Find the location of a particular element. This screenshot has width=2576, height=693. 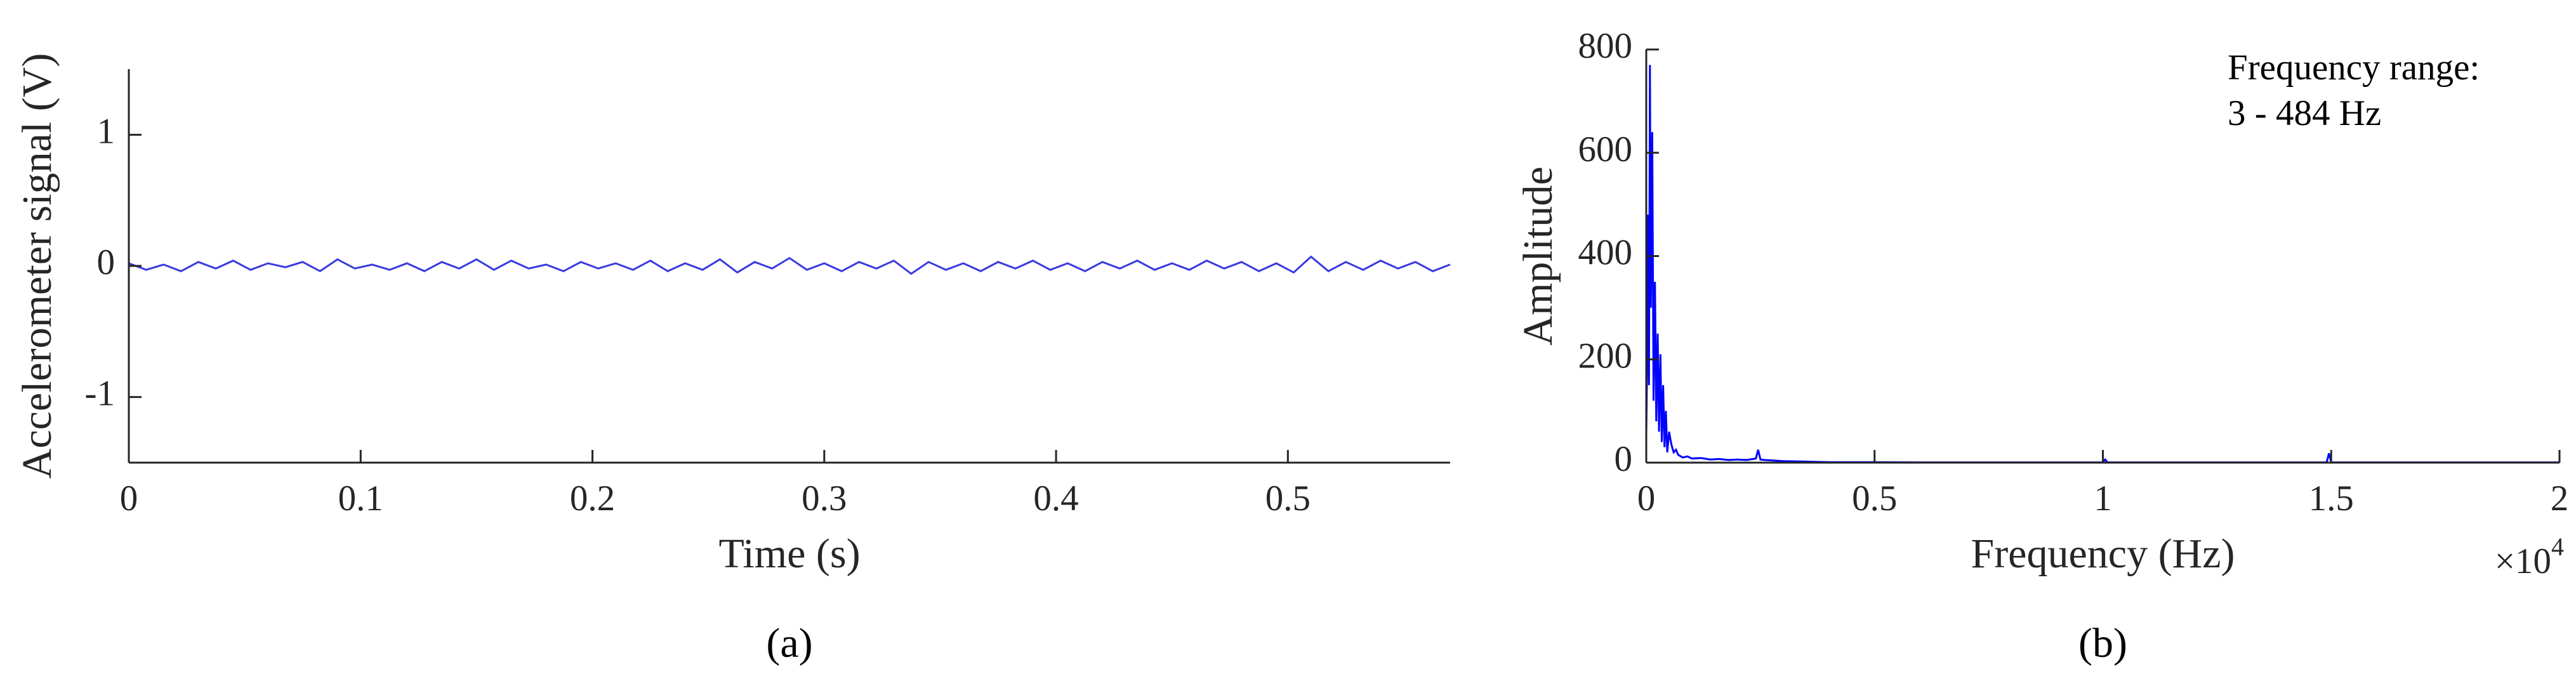

y-axis-title: Amplitude is located at coordinates (1538, 255).